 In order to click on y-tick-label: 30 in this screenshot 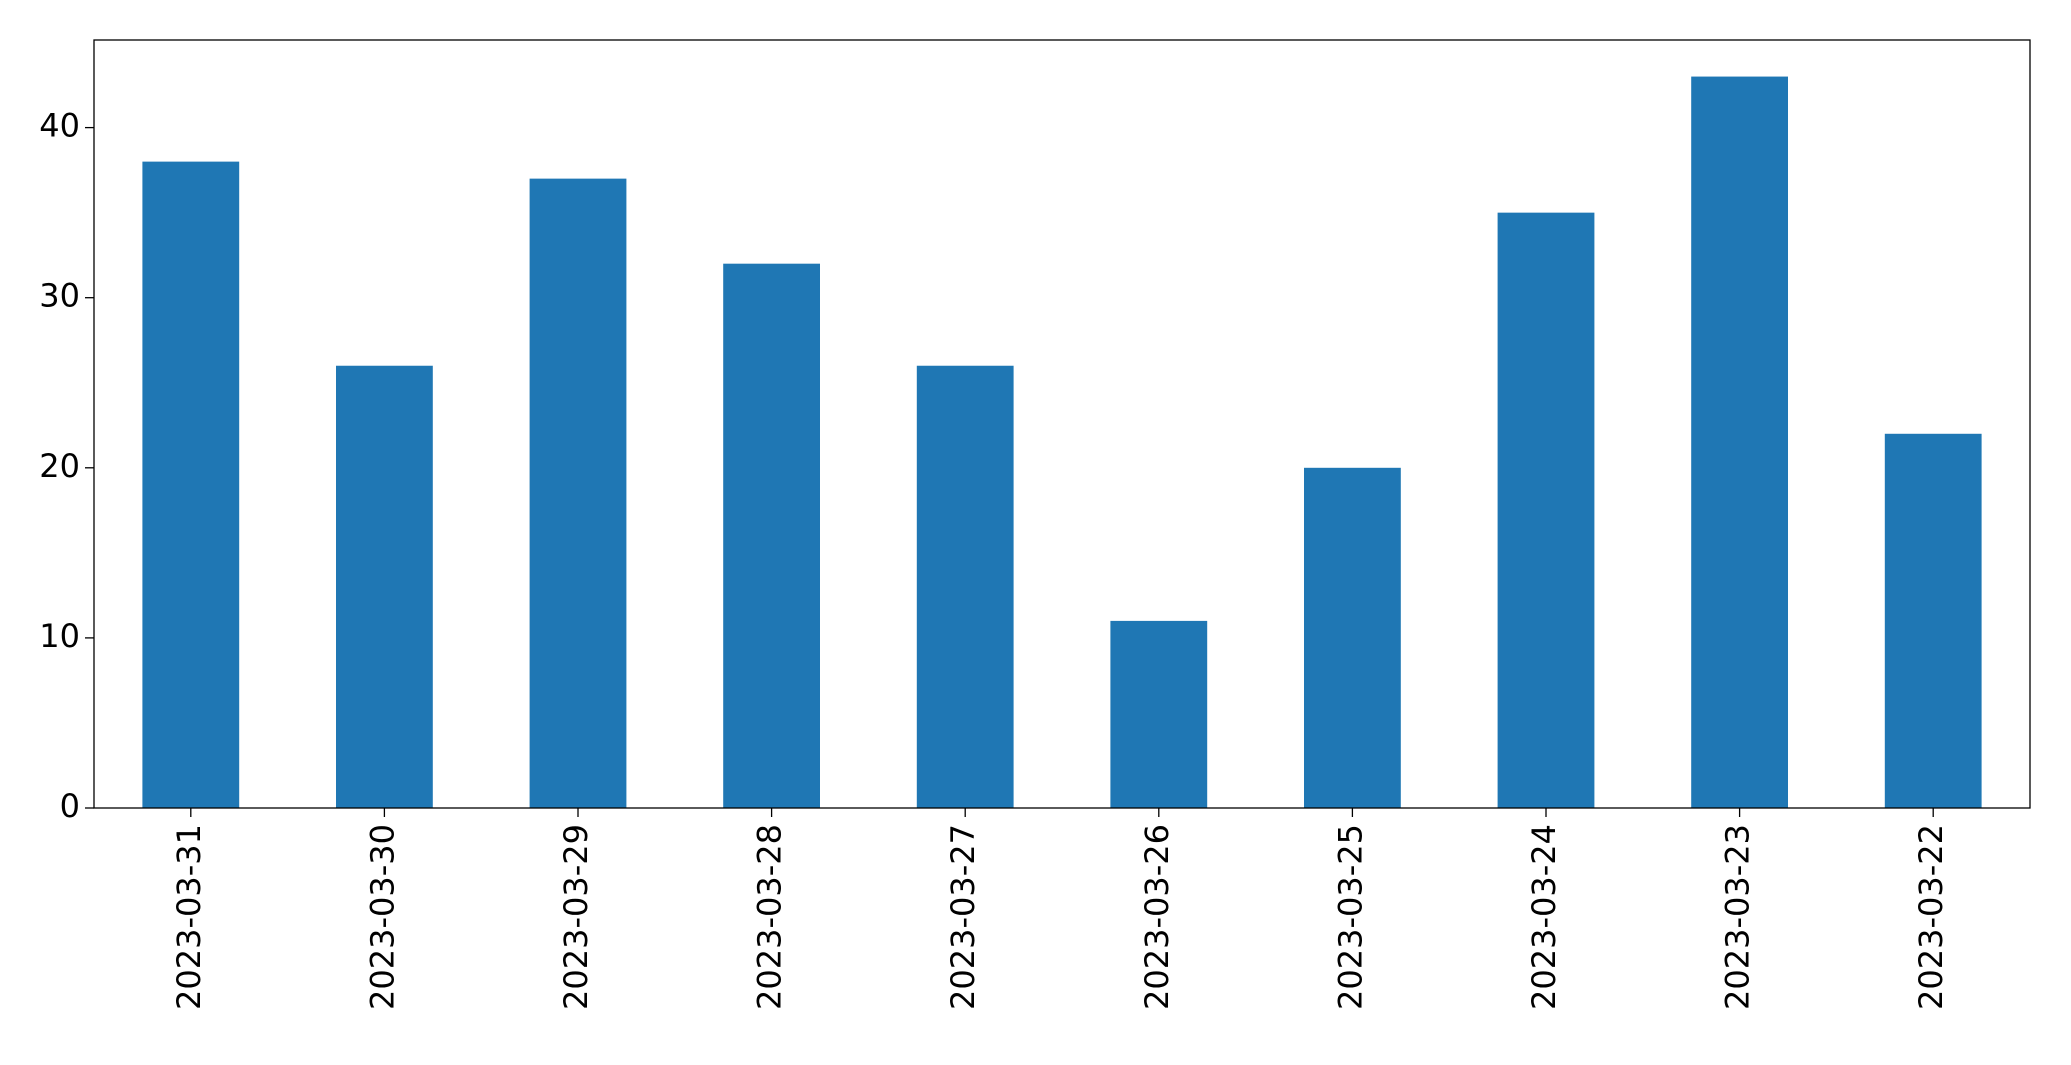, I will do `click(59, 296)`.